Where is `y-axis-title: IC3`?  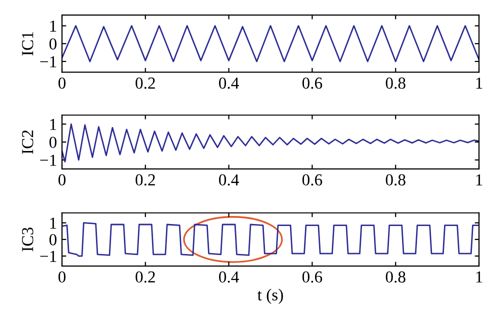
y-axis-title: IC3 is located at coordinates (28, 240).